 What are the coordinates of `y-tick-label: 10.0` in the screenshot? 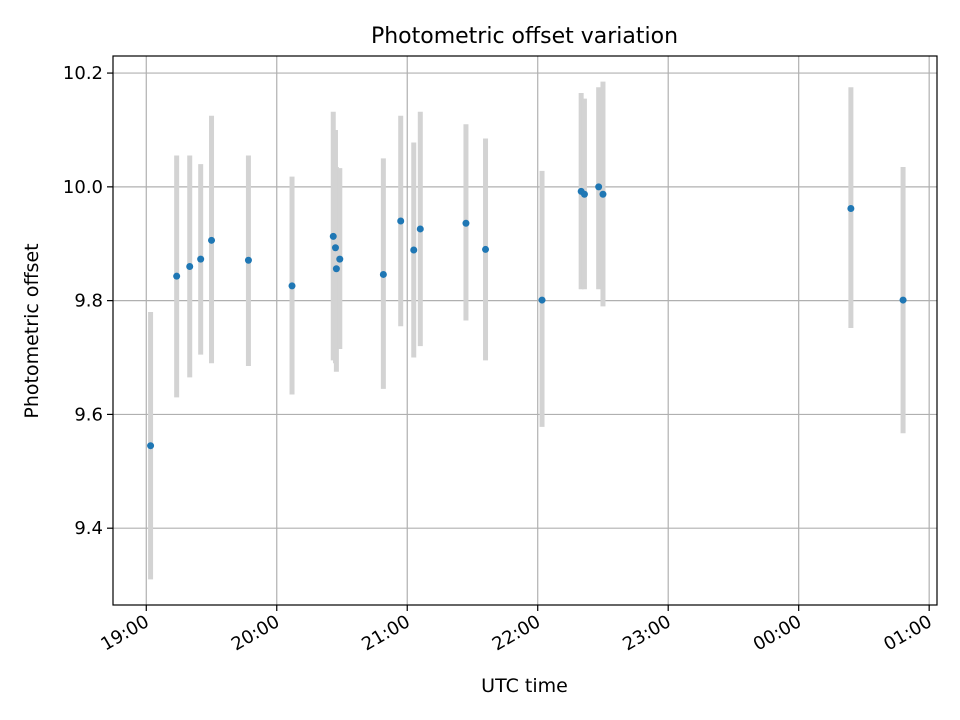 It's located at (83, 187).